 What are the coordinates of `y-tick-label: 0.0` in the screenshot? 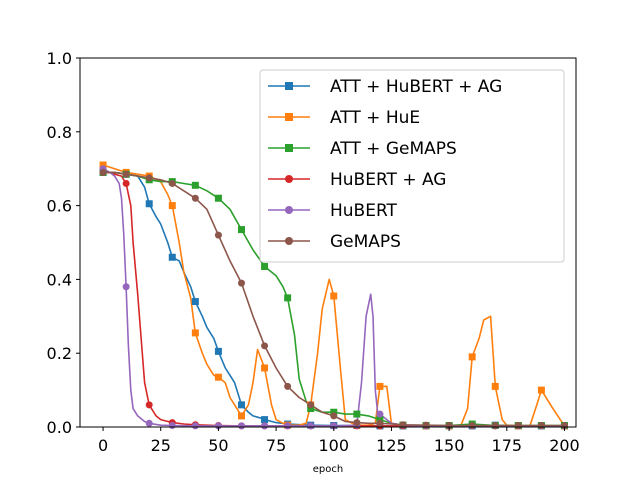 It's located at (59, 427).